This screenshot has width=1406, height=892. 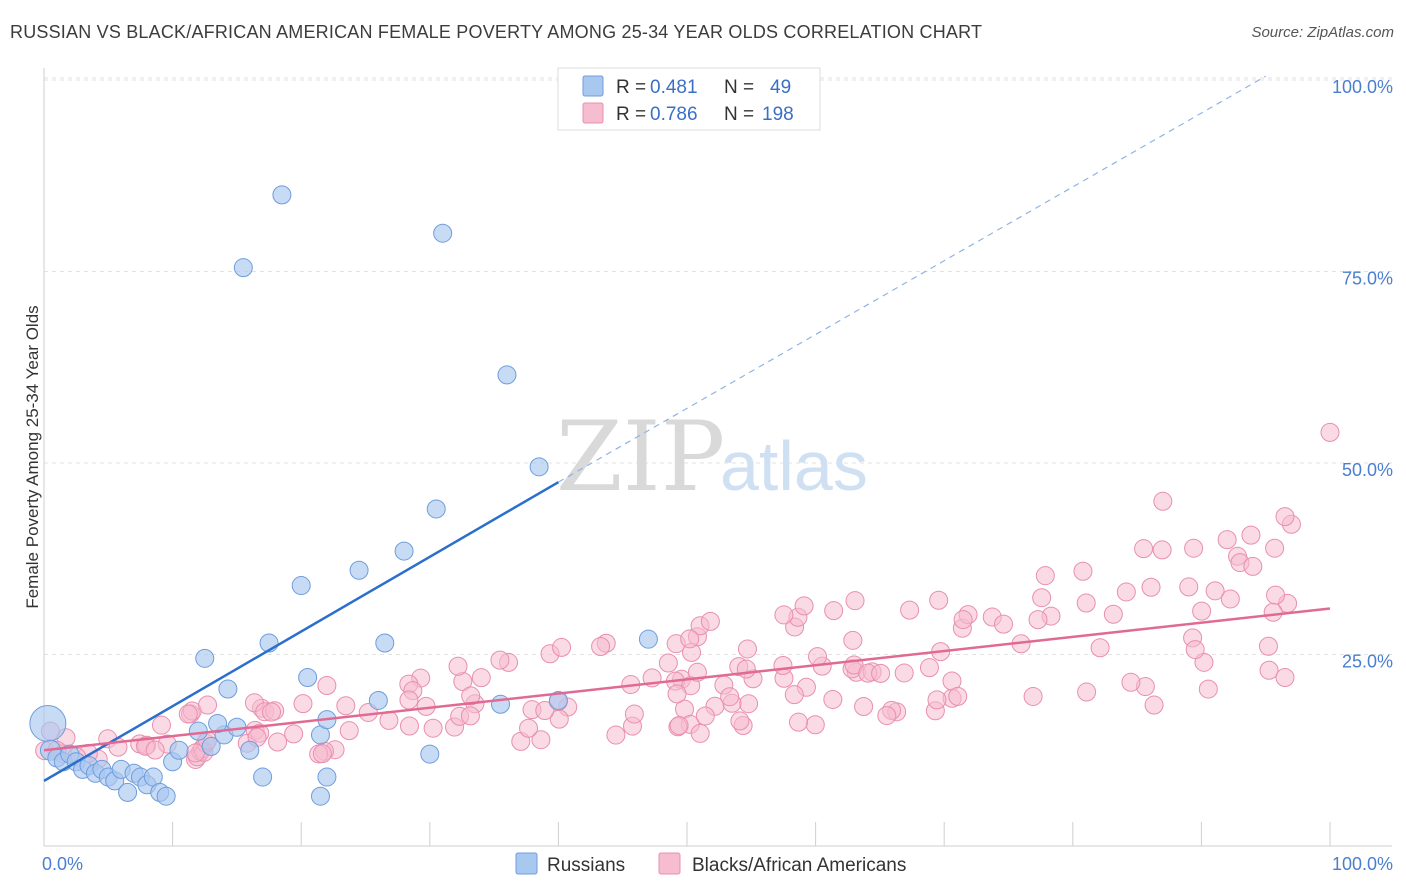 I want to click on bottom-legend-blacks: Blacks/African Americans, so click(x=799, y=865).